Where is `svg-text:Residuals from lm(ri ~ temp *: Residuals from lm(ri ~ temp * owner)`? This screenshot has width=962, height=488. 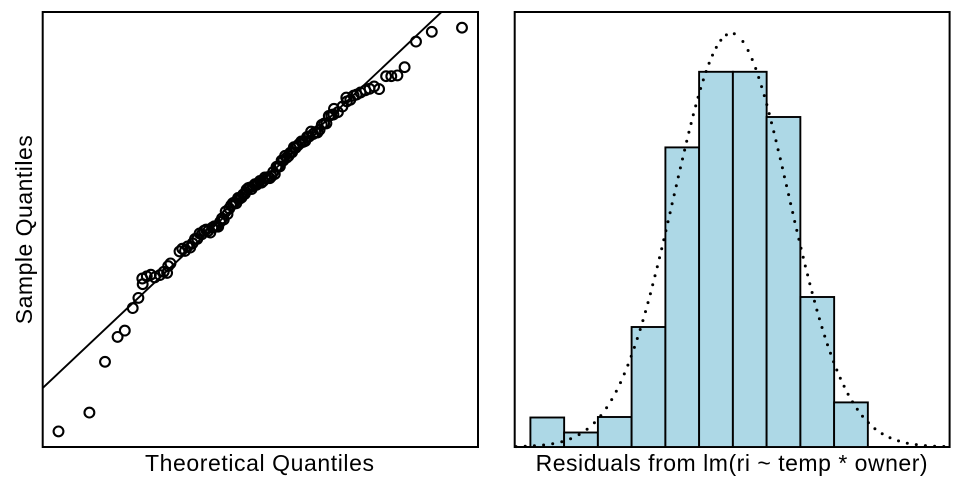
svg-text:Residuals from lm(ri ~ temp *: Residuals from lm(ri ~ temp * owner) is located at coordinates (732, 463).